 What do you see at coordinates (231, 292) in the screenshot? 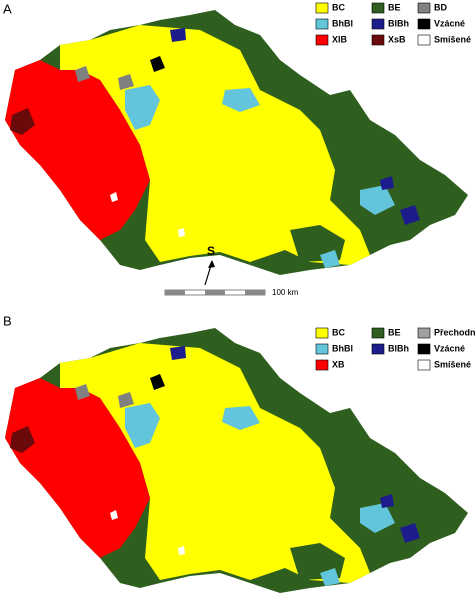
I see `scale-bar: 100 km` at bounding box center [231, 292].